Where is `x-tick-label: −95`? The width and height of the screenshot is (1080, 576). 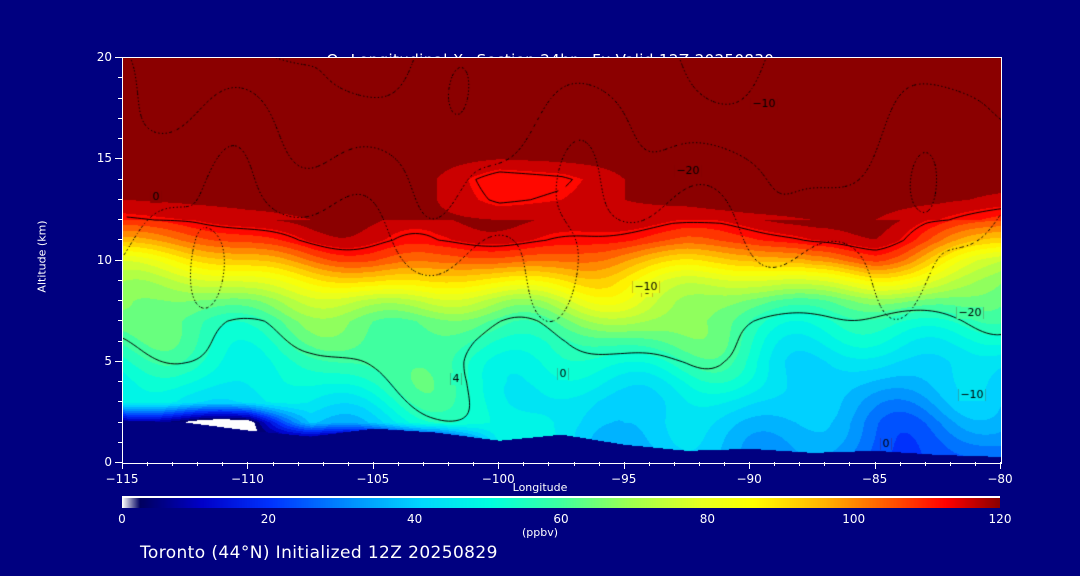
x-tick-label: −95 is located at coordinates (624, 479).